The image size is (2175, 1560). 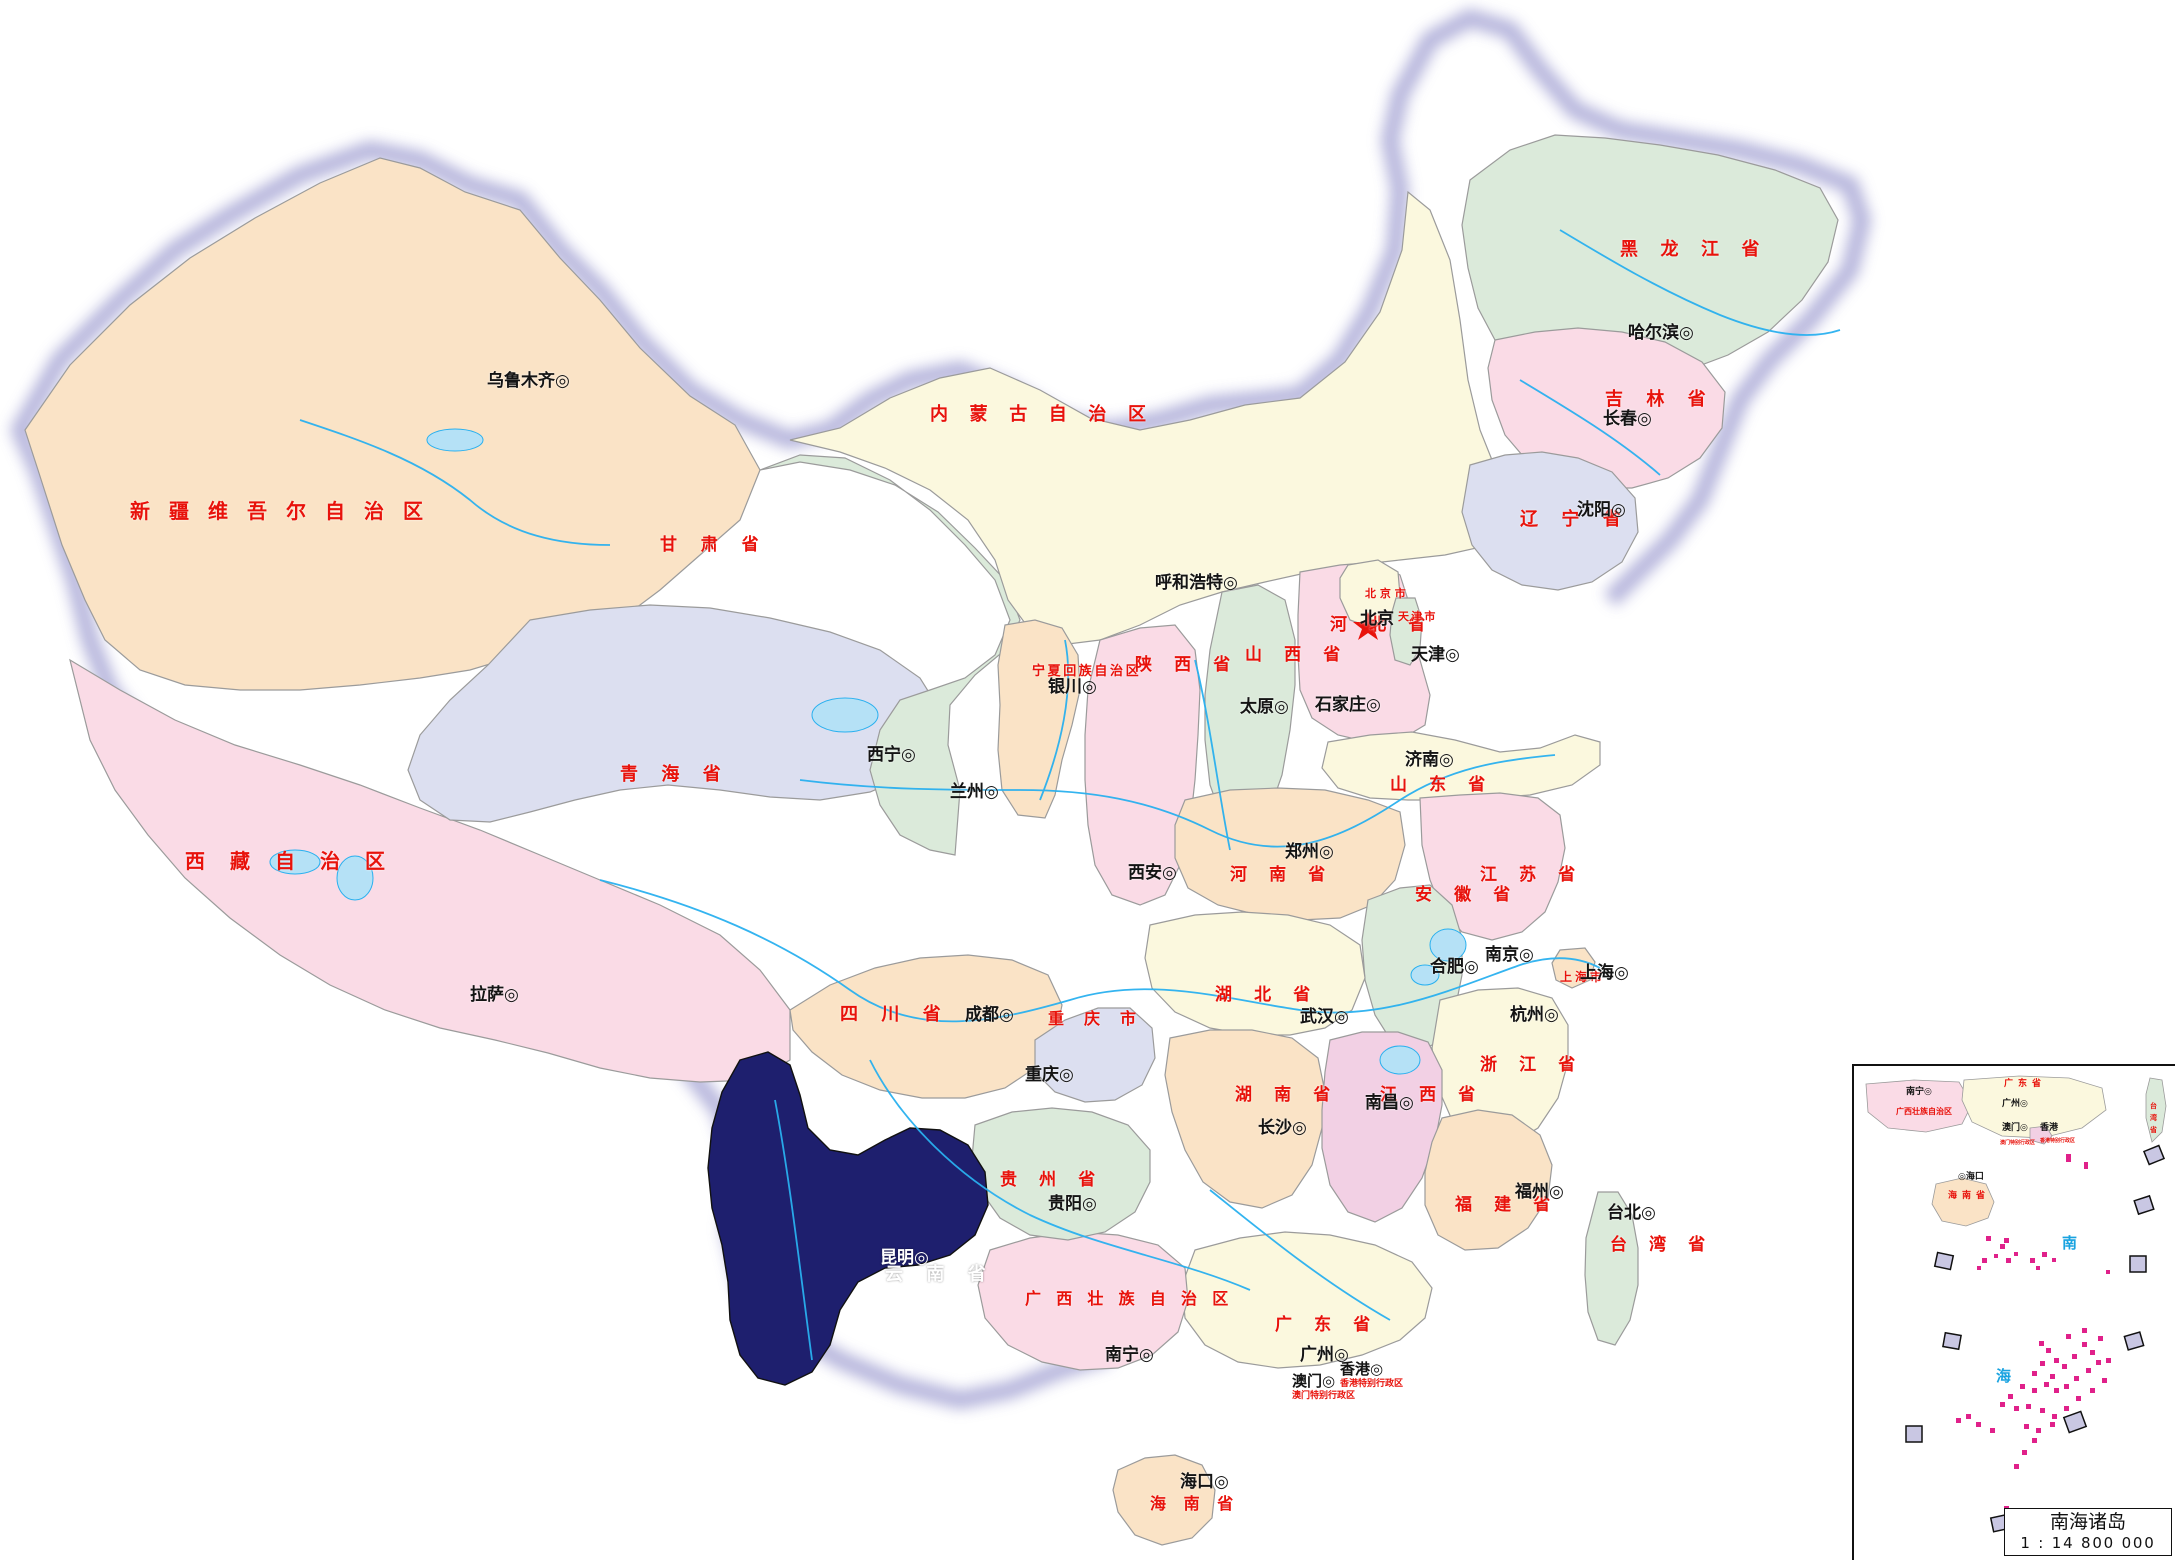 I want to click on inset-taiwan-shape, so click(x=2156, y=1110).